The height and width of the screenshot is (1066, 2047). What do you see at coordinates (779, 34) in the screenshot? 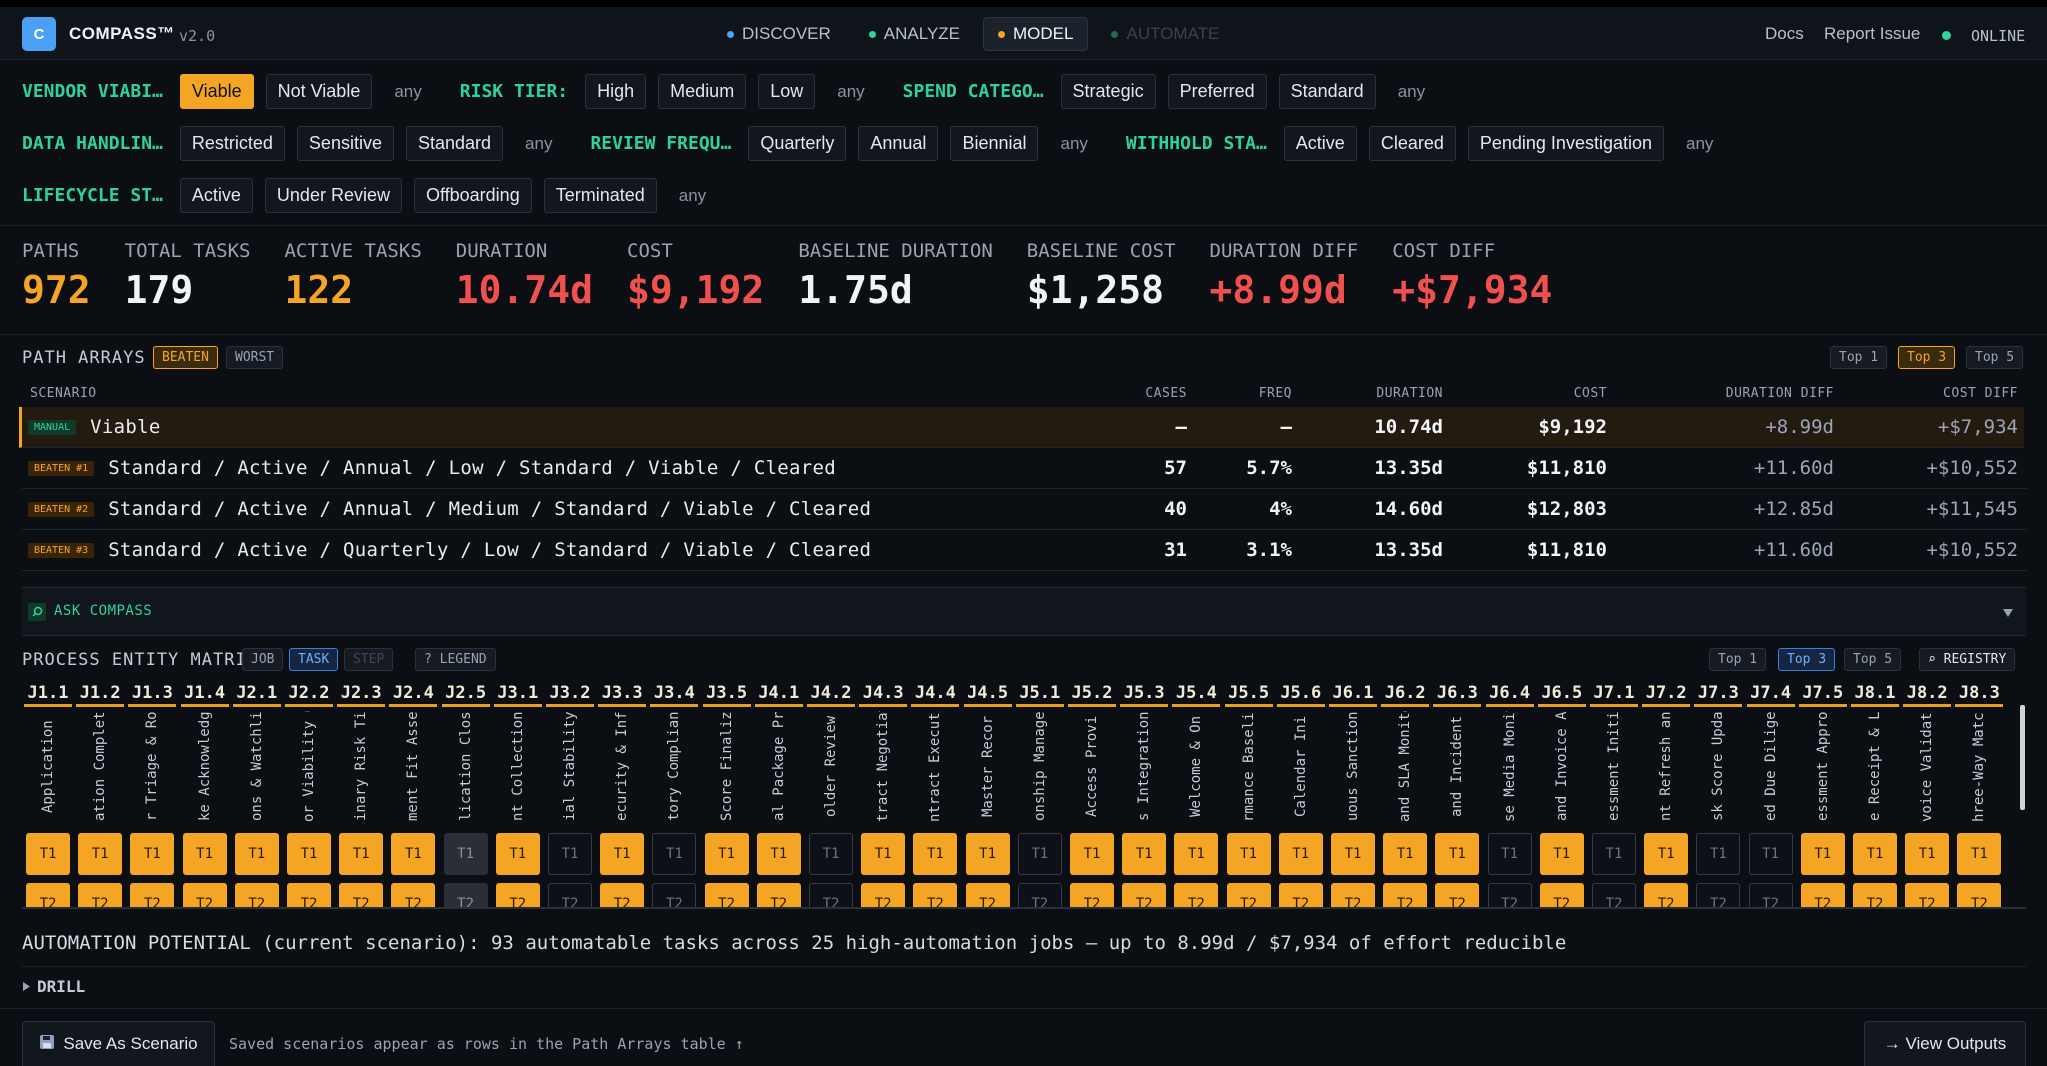
I see `nav-item: DISCOVER` at bounding box center [779, 34].